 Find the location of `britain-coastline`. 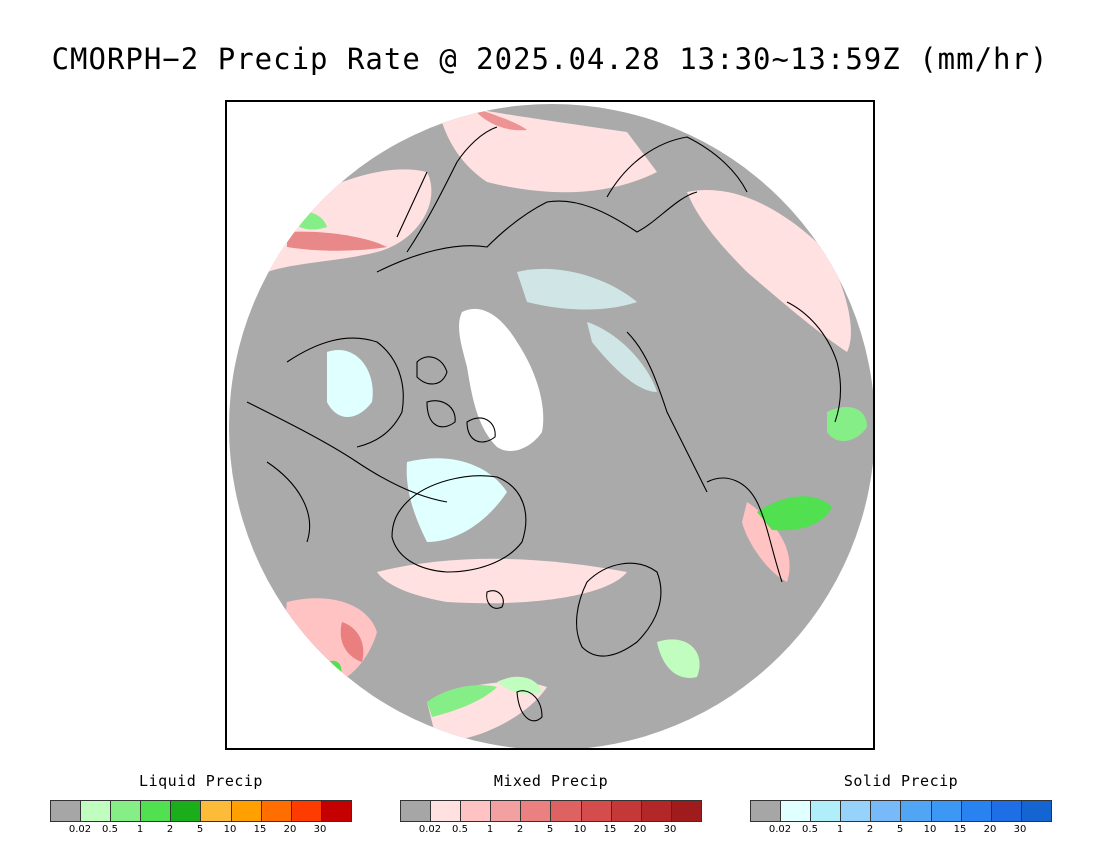

britain-coastline is located at coordinates (529, 706).